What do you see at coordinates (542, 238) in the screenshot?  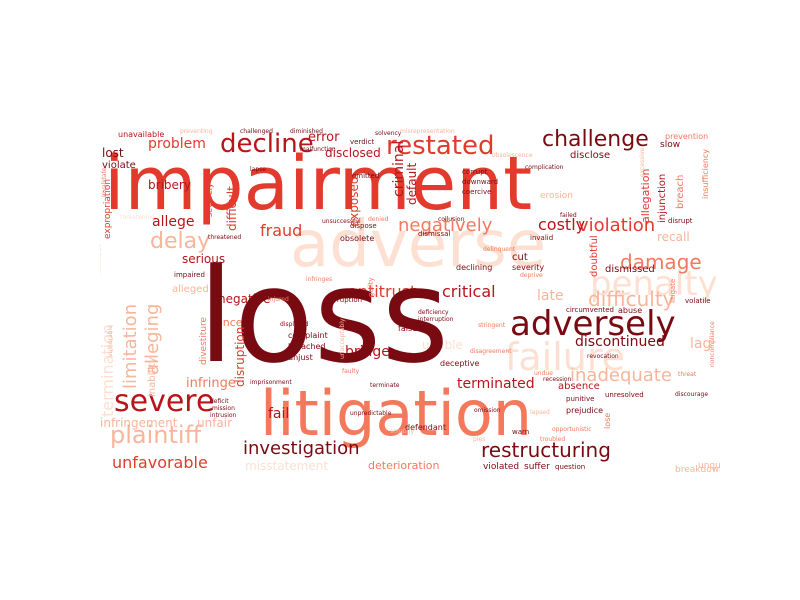 I see `word-invalid: invalid` at bounding box center [542, 238].